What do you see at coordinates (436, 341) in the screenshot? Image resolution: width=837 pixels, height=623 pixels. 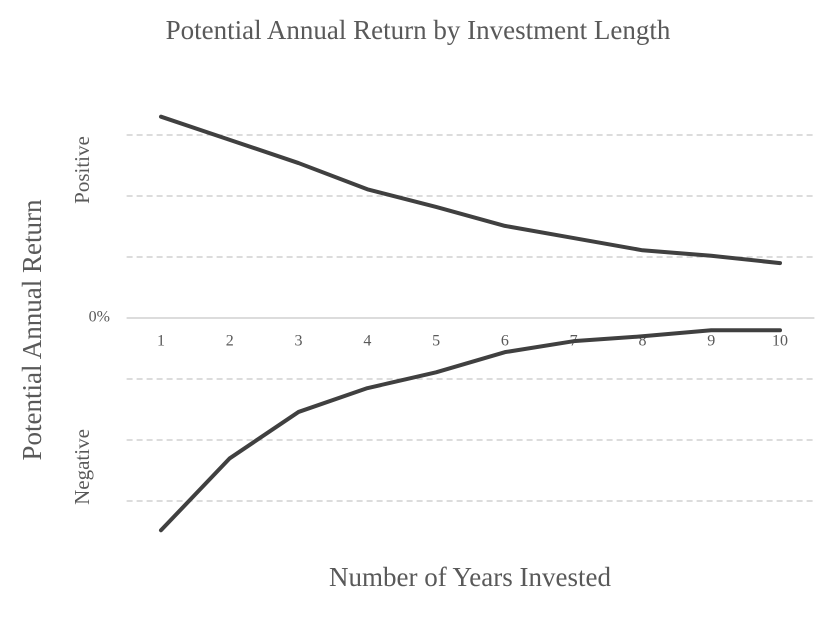 I see `x-tick-label: 5` at bounding box center [436, 341].